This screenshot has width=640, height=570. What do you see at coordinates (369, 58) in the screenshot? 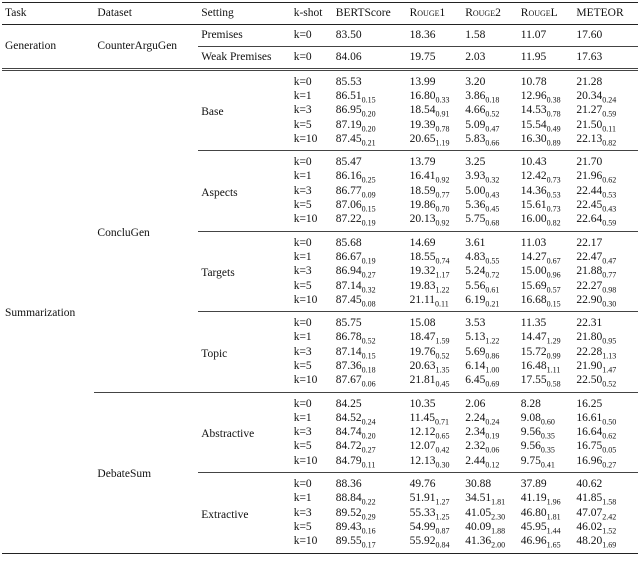
I see `score-cell: 84.06` at bounding box center [369, 58].